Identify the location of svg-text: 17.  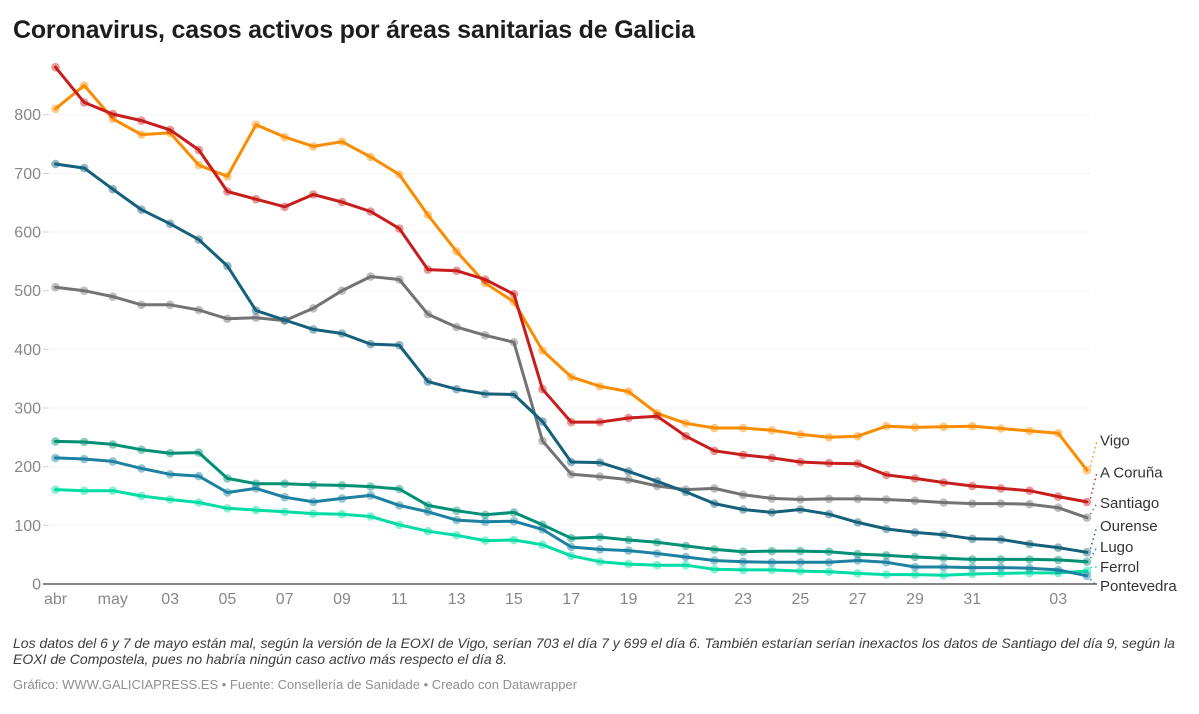
(571, 599).